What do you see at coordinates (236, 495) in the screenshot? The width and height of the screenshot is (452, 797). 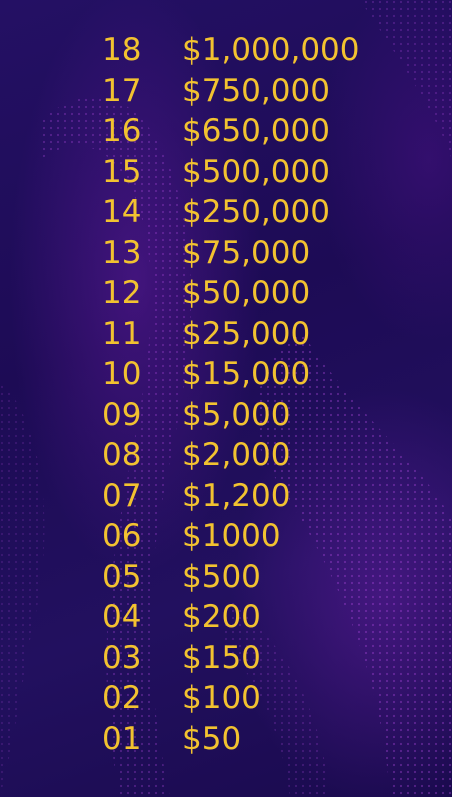 I see `rung-prize-amount: $1,200` at bounding box center [236, 495].